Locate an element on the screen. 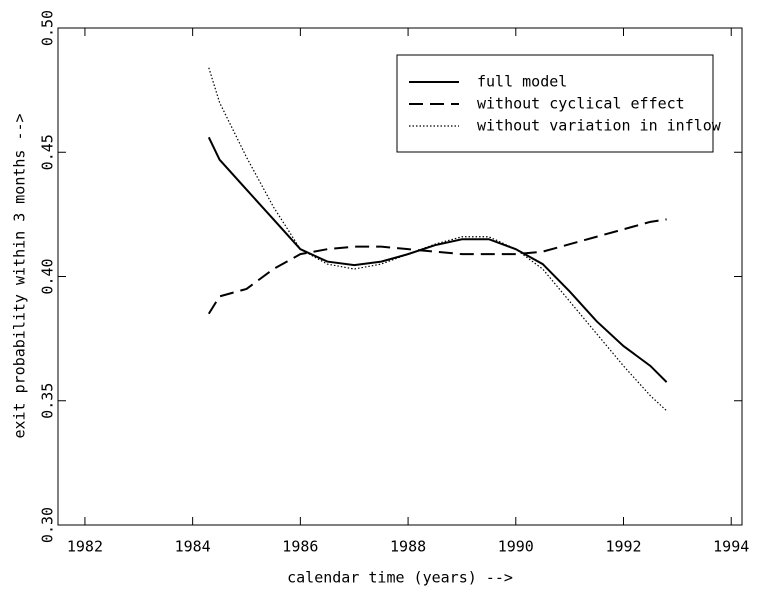 The width and height of the screenshot is (757, 595). y-axis-label: exit probability within 3 months --> is located at coordinates (20, 275).